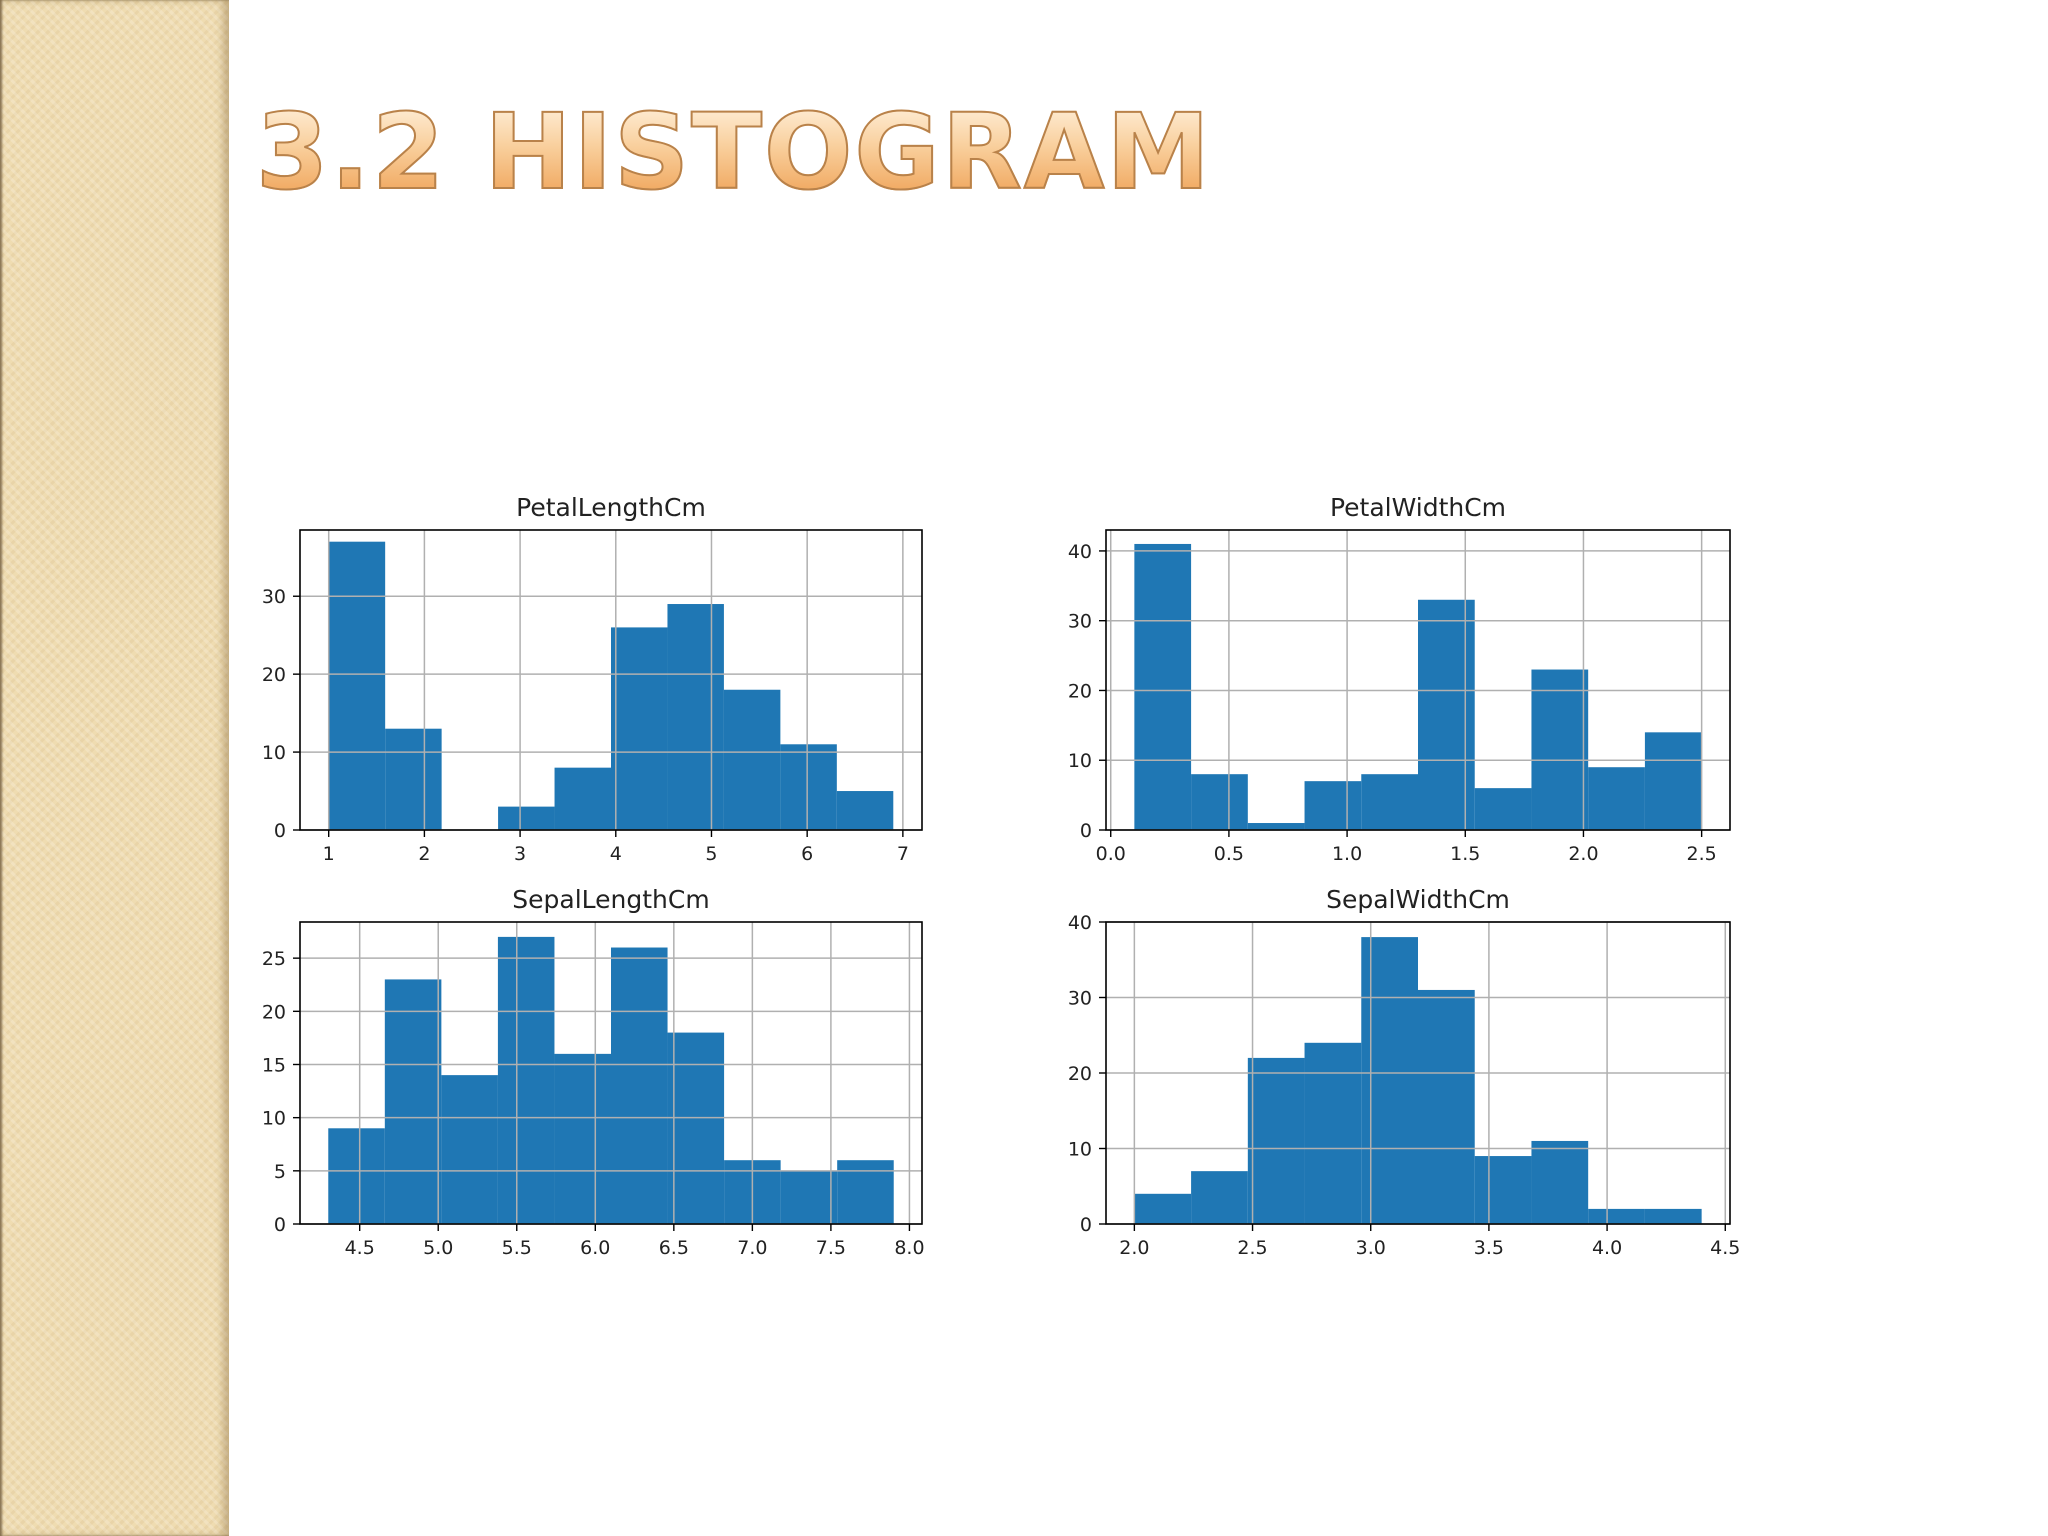 This screenshot has width=2048, height=1536. I want to click on x-tick-label: 7, so click(903, 854).